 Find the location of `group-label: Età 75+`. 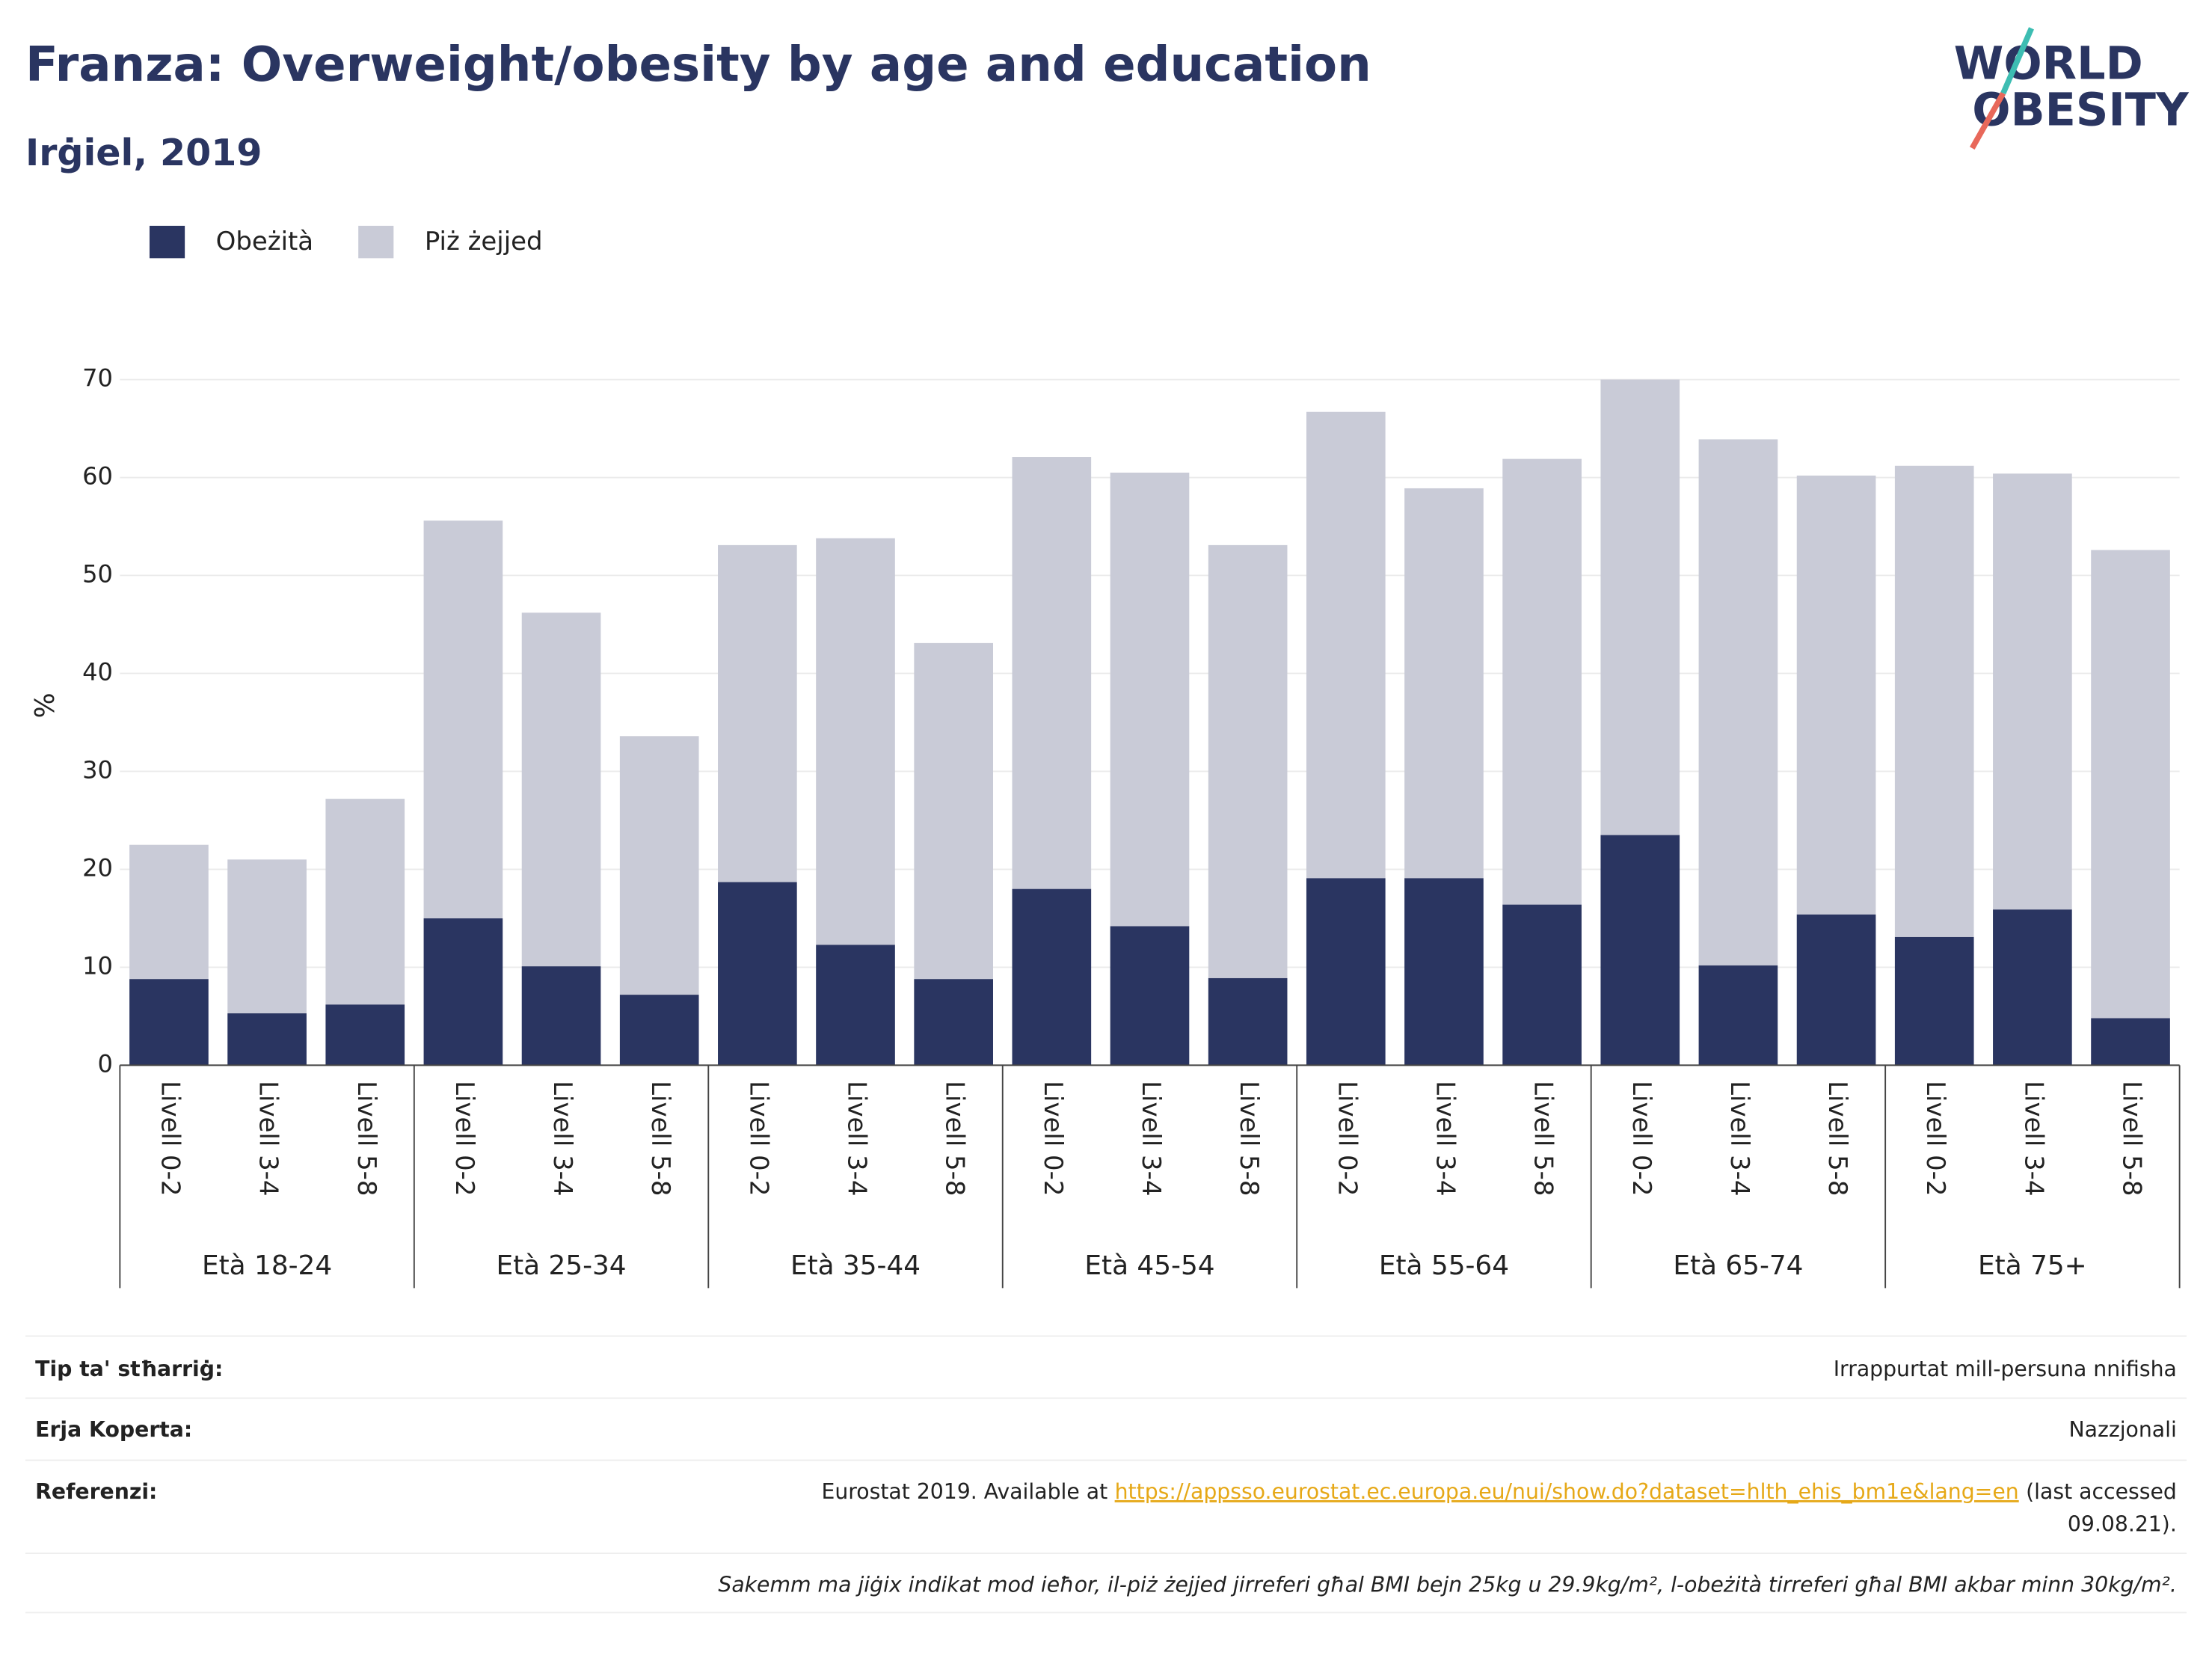

group-label: Età 75+ is located at coordinates (2032, 1265).